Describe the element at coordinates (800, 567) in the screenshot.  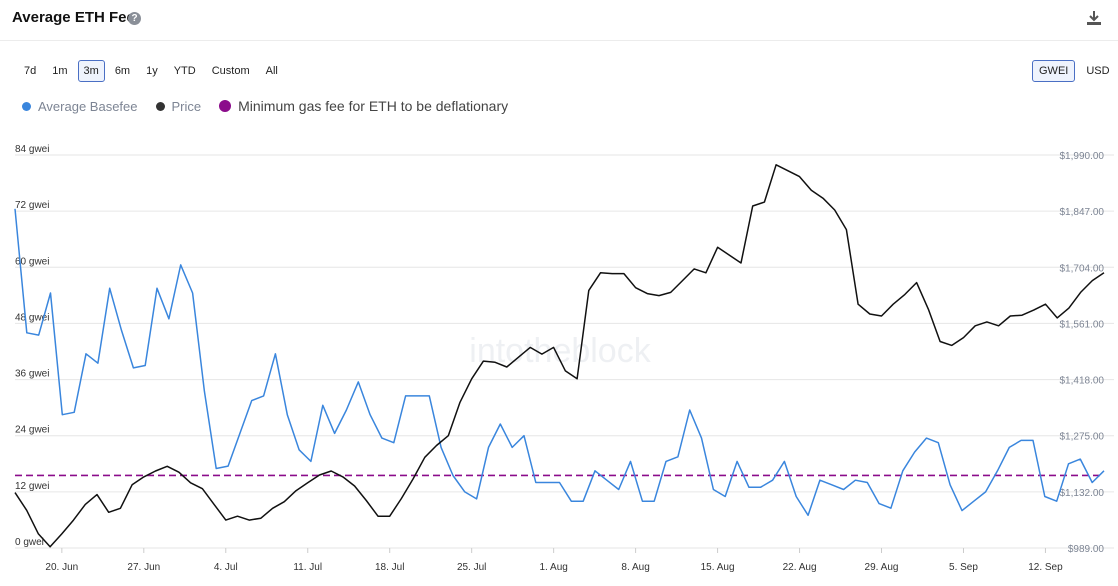
I see `x-axis-tick-label: 22. Aug` at that location.